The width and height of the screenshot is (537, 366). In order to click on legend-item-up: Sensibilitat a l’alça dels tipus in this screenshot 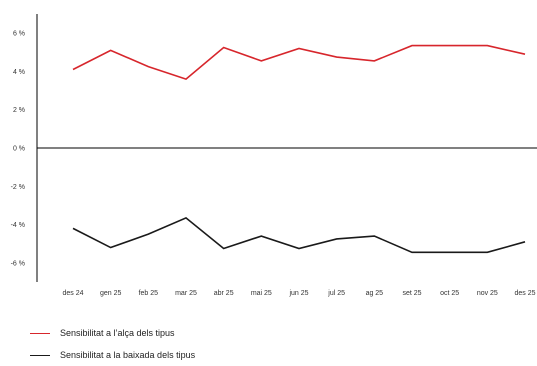, I will do `click(112, 333)`.